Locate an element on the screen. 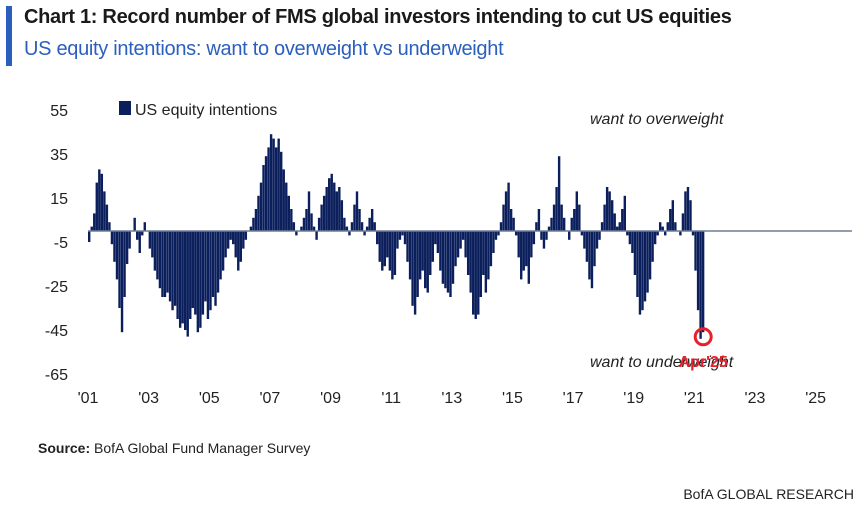 The image size is (868, 514). x-tick-label: '11 is located at coordinates (391, 398).